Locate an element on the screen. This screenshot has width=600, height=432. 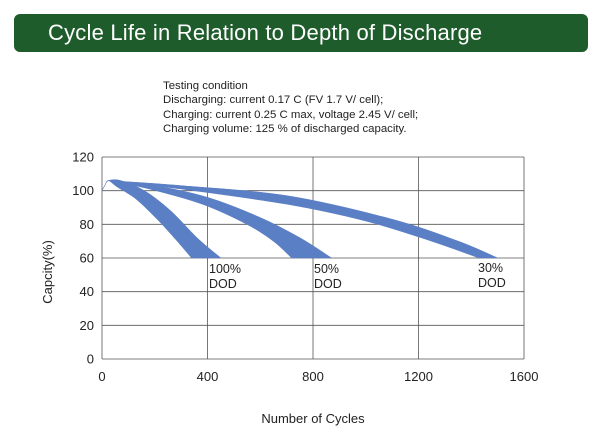
dod-percent-label: 30% is located at coordinates (490, 268).